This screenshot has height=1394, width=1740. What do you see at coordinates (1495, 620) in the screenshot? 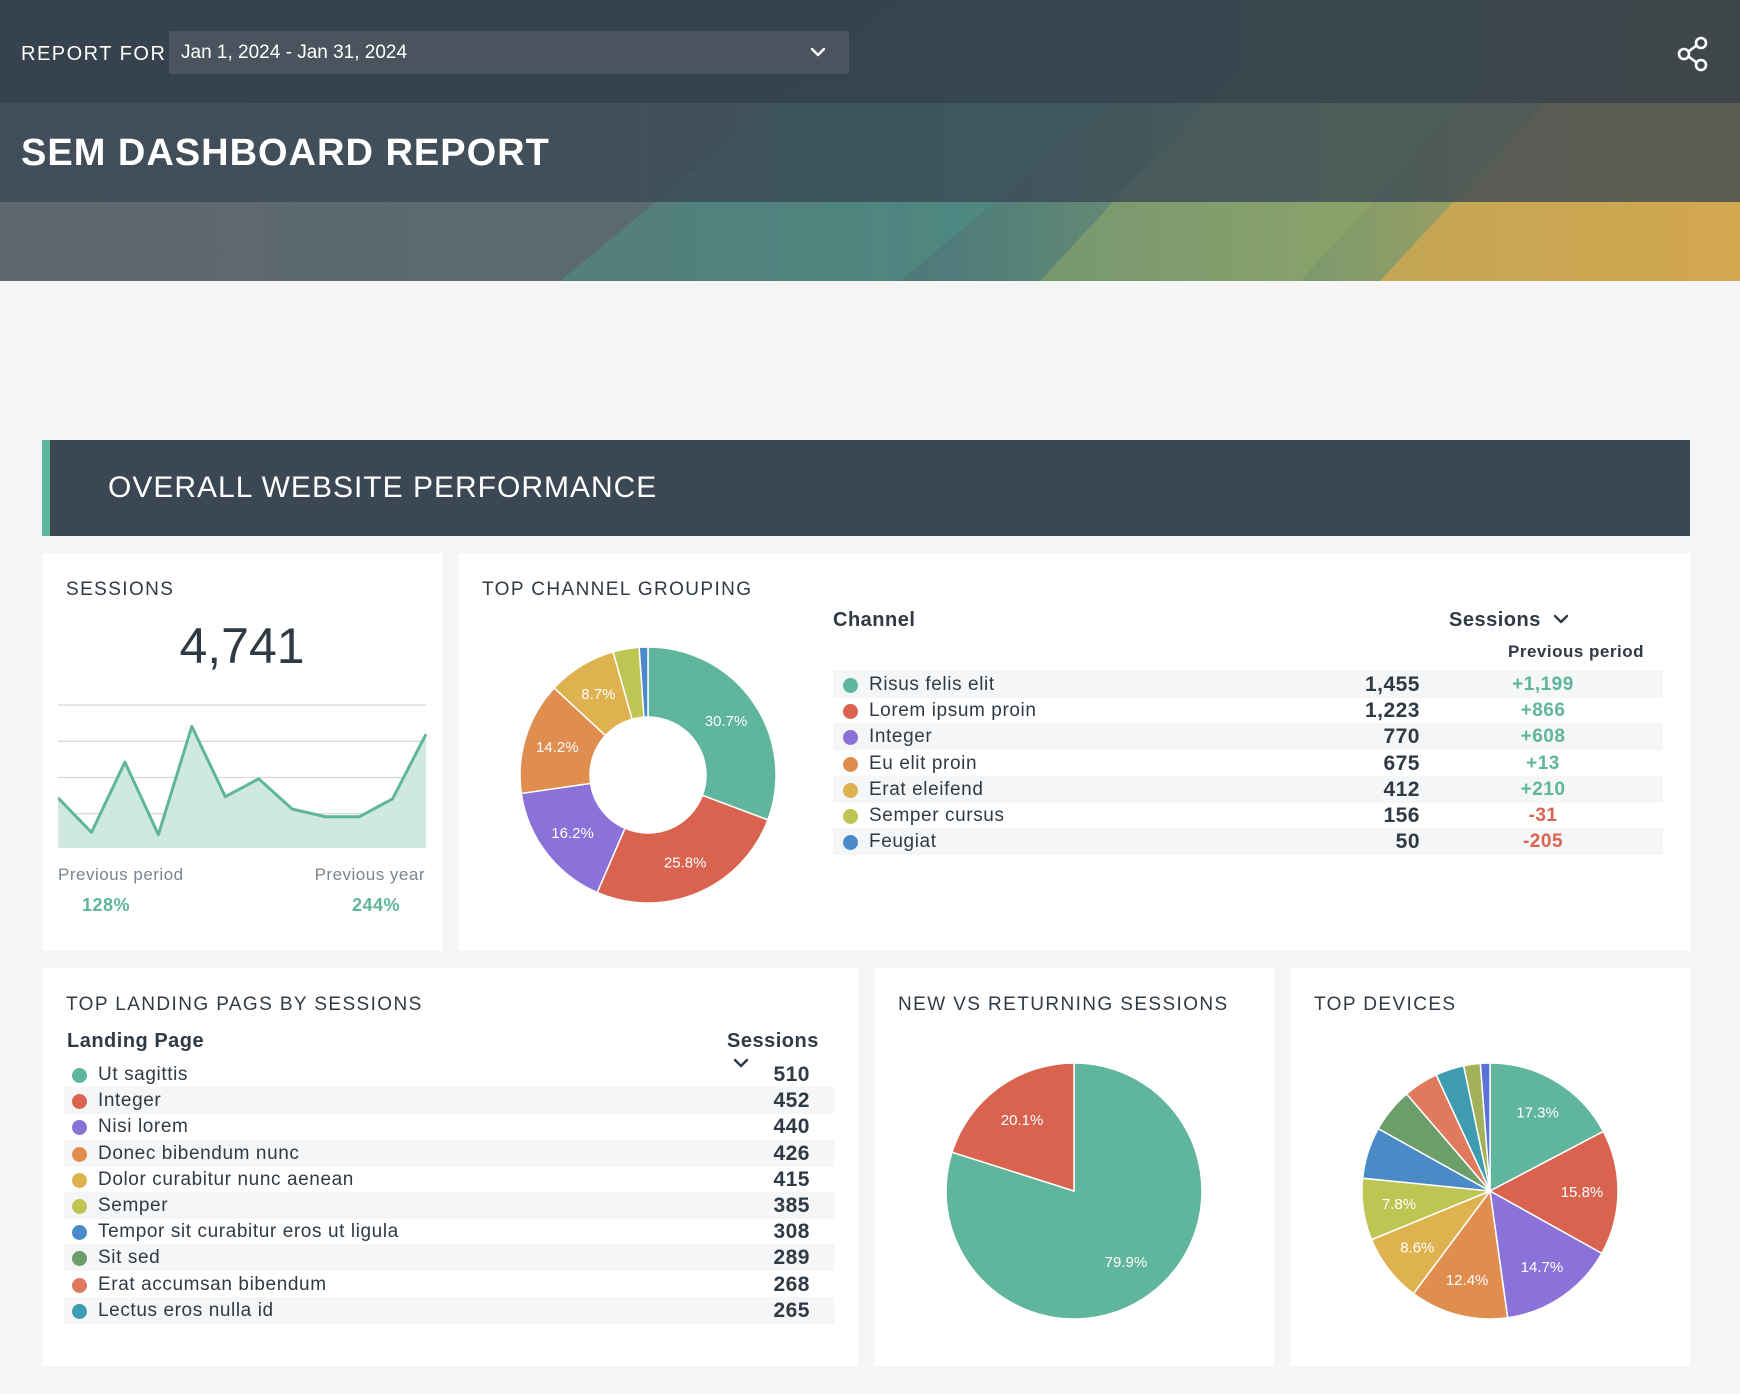
I see `sessions-column-label: Sessions` at bounding box center [1495, 620].